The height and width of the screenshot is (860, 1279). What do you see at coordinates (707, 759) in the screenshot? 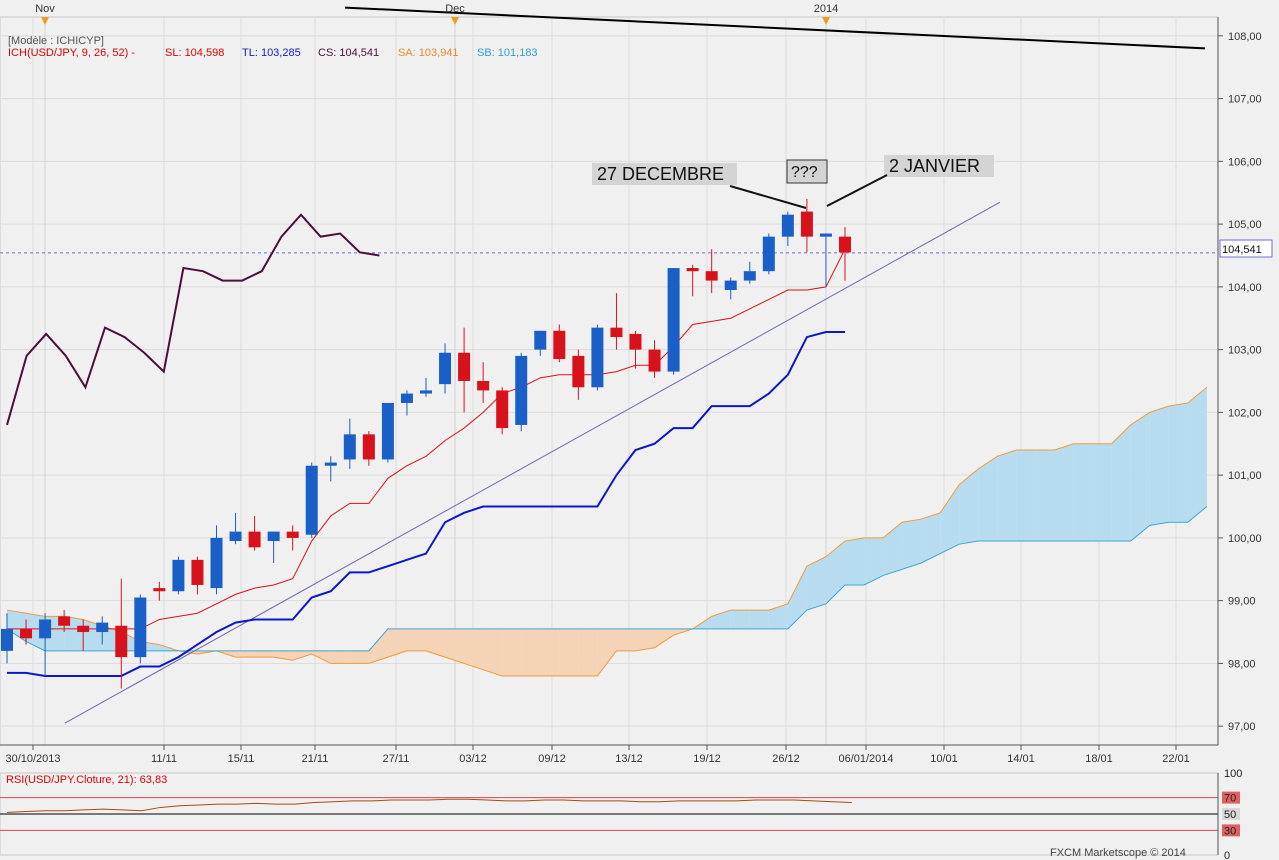
I see `x-tick-label: 19/12` at bounding box center [707, 759].